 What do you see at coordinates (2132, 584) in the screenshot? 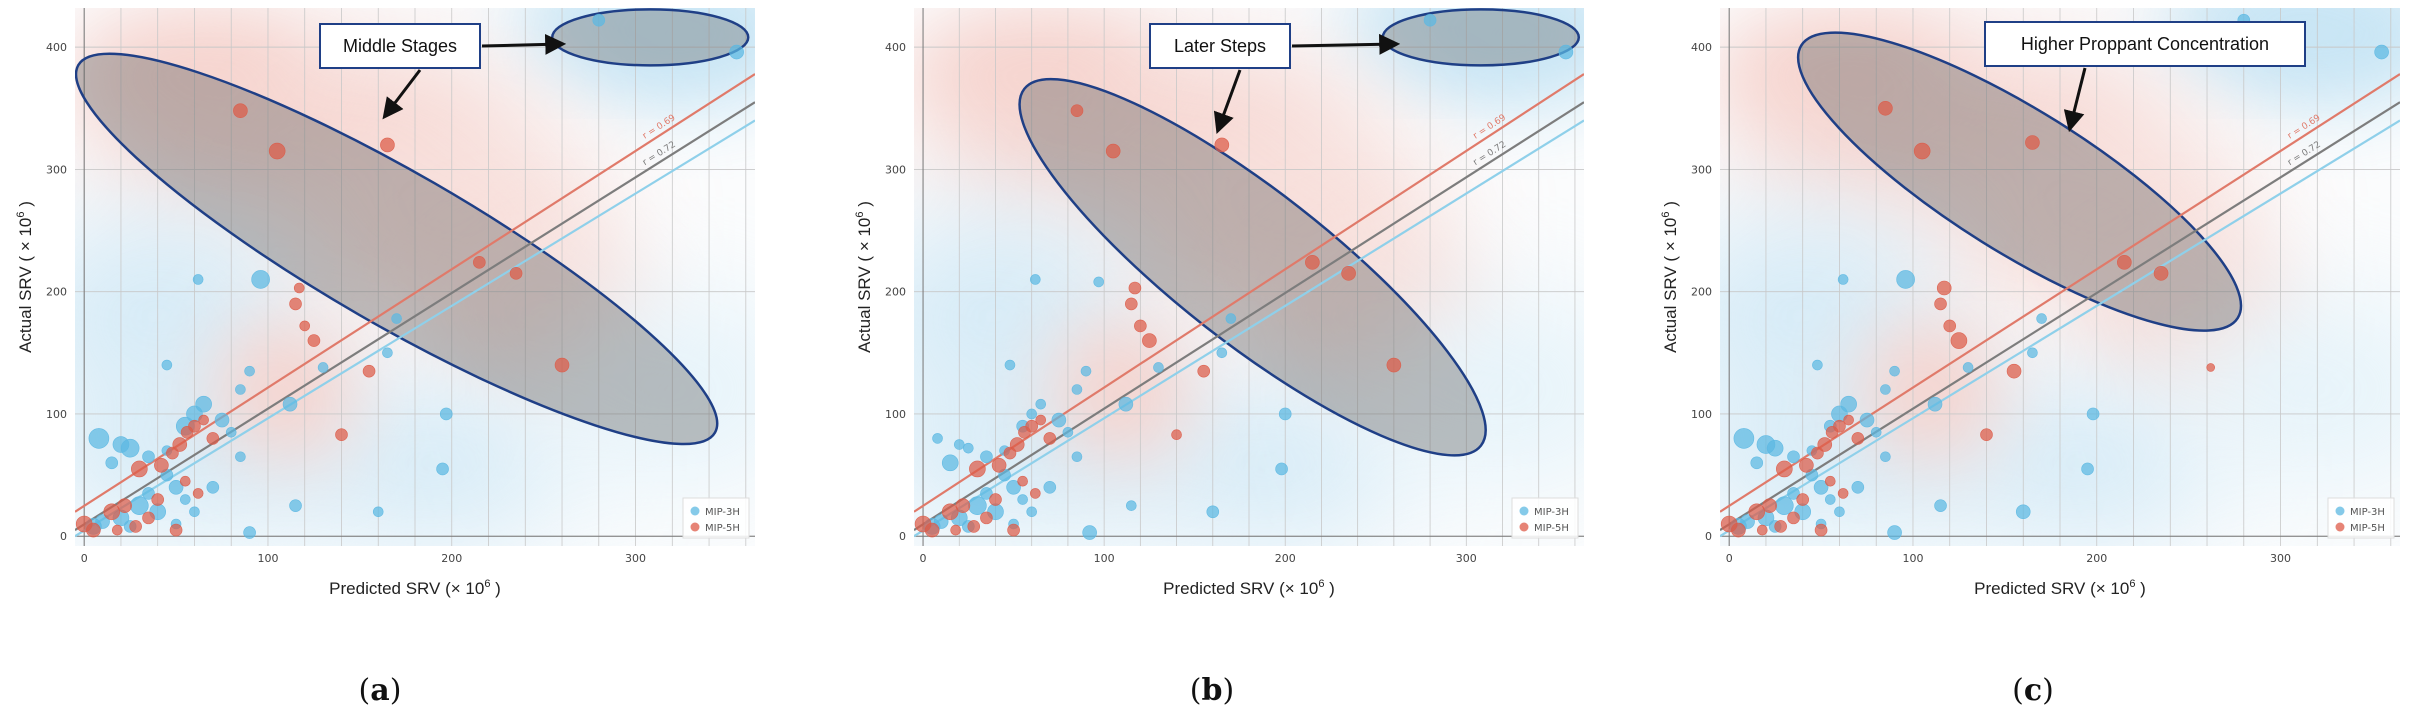
I see `x-axis-label-sup: 6` at bounding box center [2132, 584].